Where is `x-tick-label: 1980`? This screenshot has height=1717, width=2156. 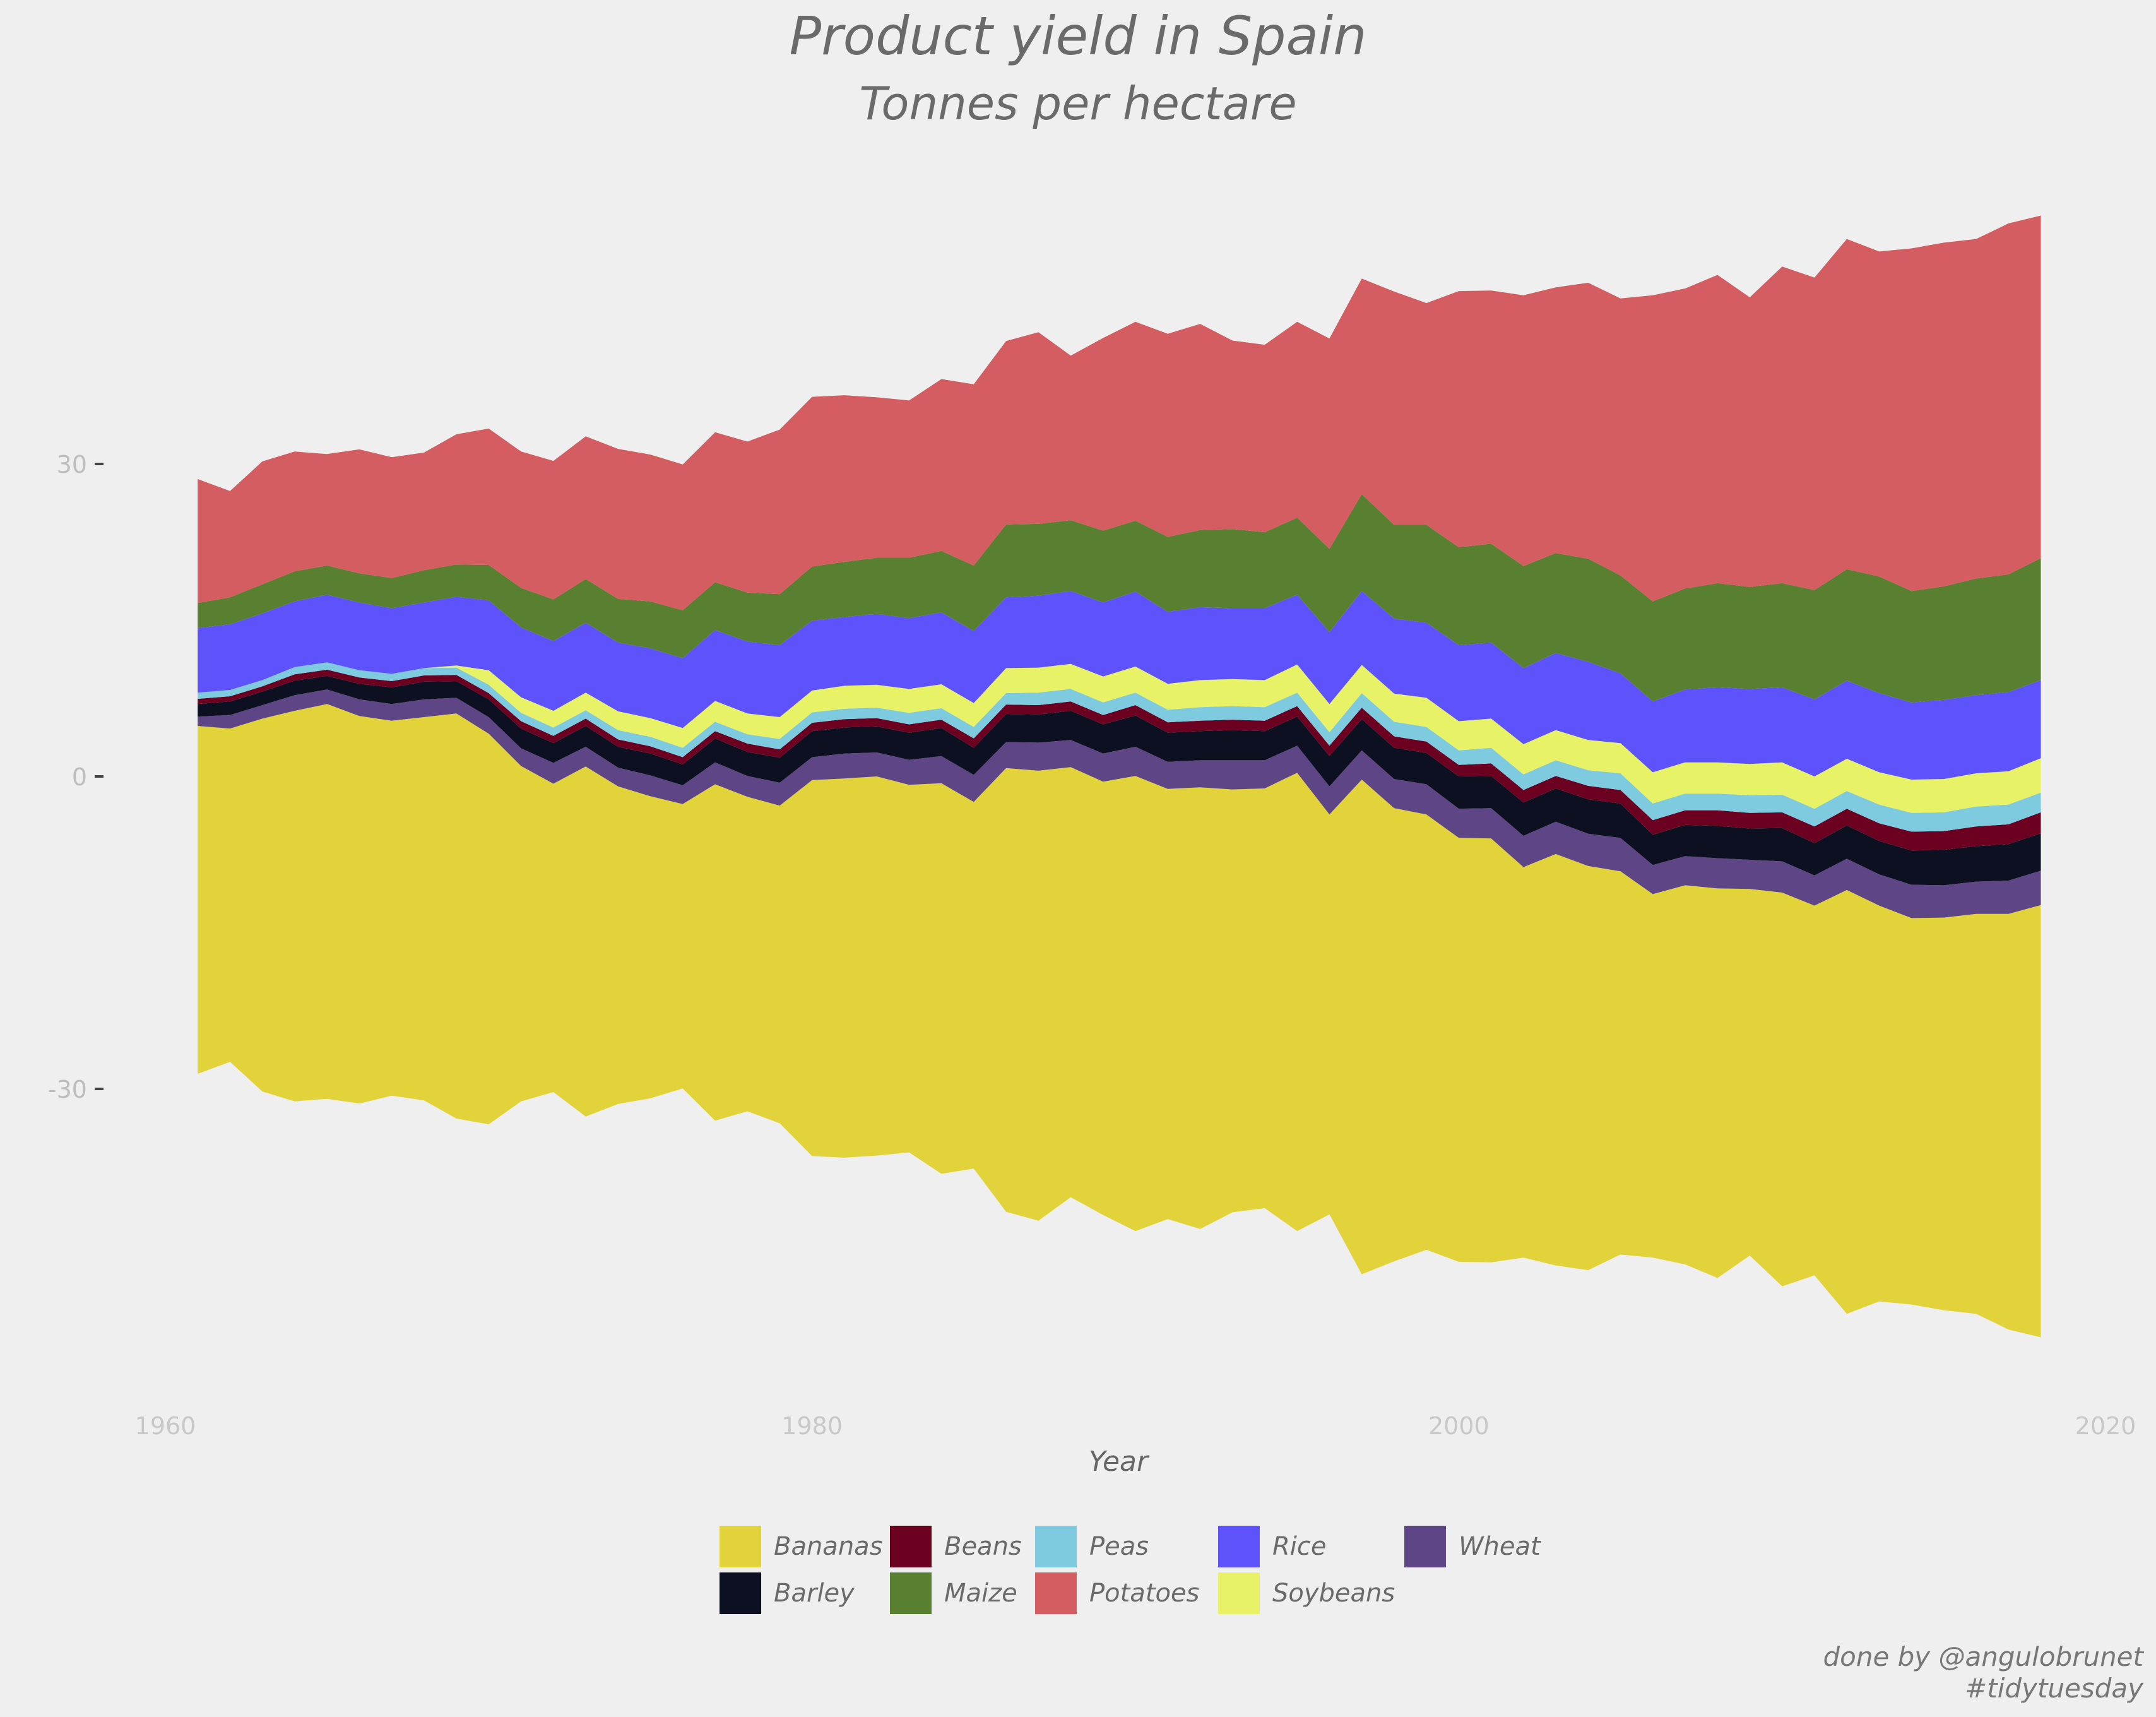
x-tick-label: 1980 is located at coordinates (812, 1426).